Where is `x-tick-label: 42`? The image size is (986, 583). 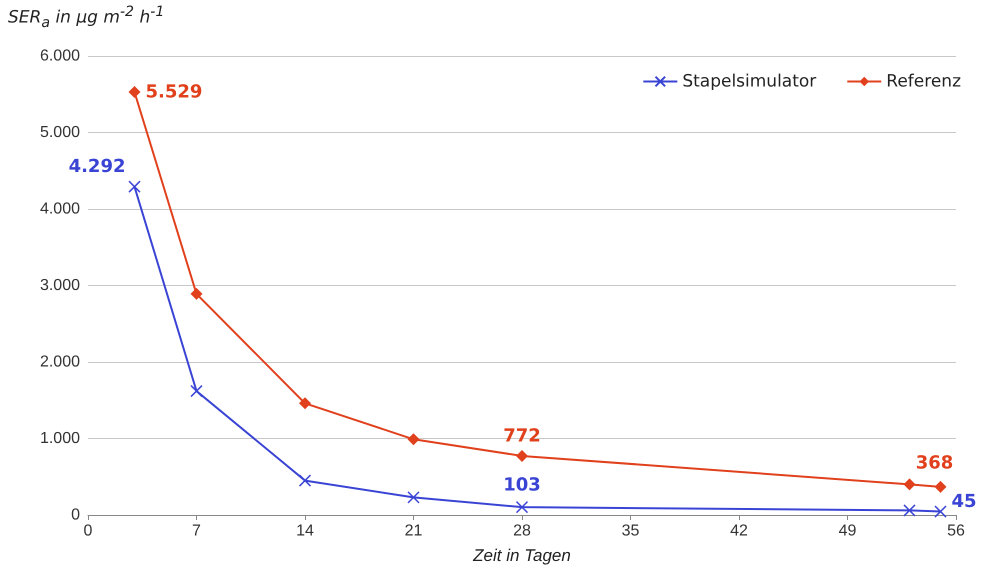
x-tick-label: 42 is located at coordinates (739, 531).